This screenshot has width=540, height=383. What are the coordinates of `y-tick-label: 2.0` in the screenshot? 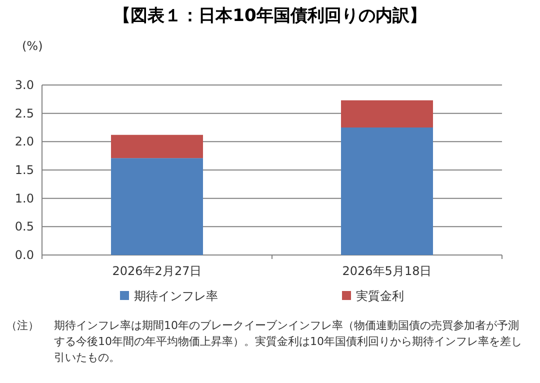 It's located at (24, 141).